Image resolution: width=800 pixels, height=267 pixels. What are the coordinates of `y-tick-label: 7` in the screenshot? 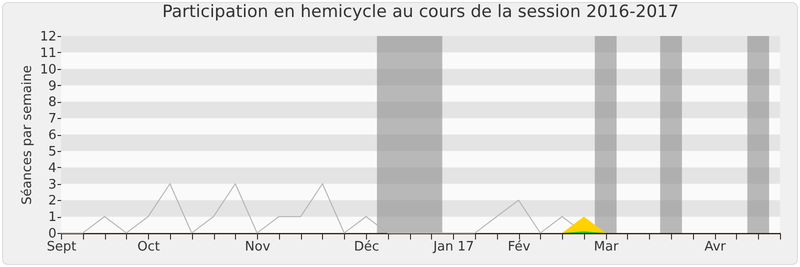 It's located at (52, 119).